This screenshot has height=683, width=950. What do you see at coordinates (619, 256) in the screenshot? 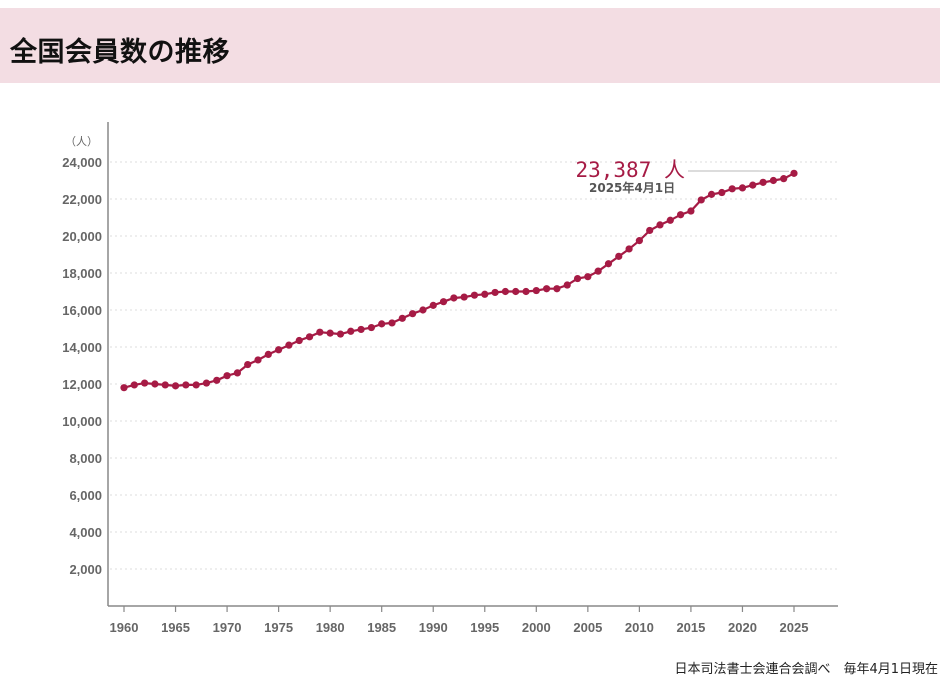
I see `data-point-2008` at bounding box center [619, 256].